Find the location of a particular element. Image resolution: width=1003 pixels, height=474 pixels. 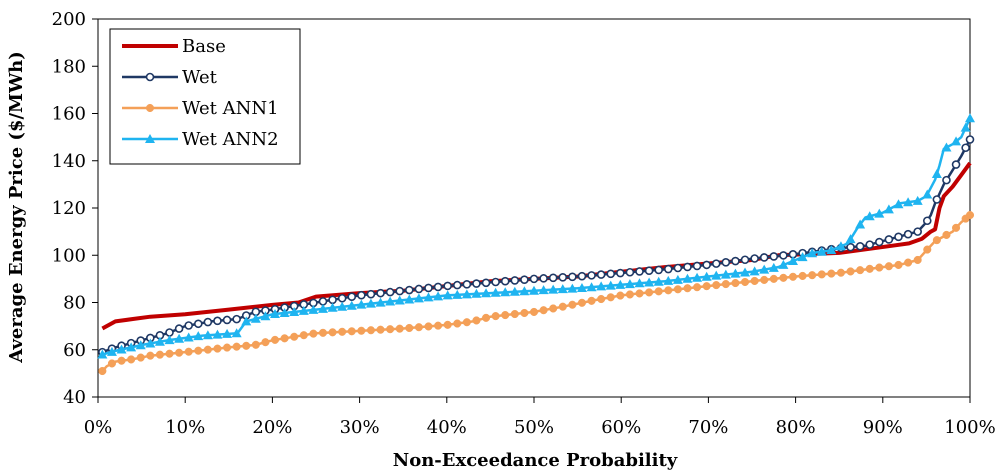

y-tick-label: 100 is located at coordinates (69, 255).